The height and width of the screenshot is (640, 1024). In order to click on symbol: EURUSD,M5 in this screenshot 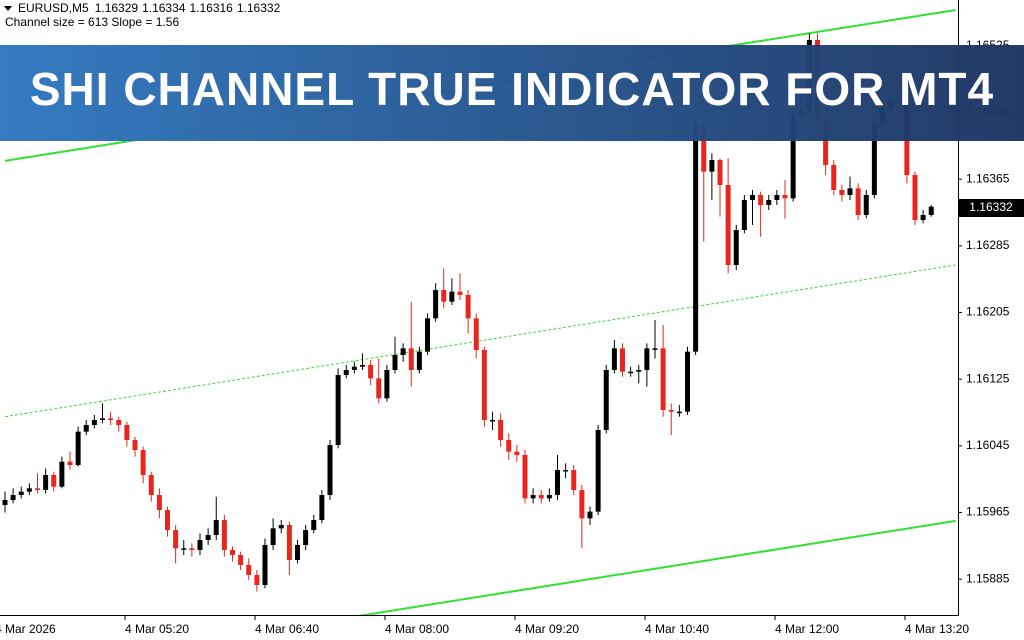, I will do `click(53, 8)`.